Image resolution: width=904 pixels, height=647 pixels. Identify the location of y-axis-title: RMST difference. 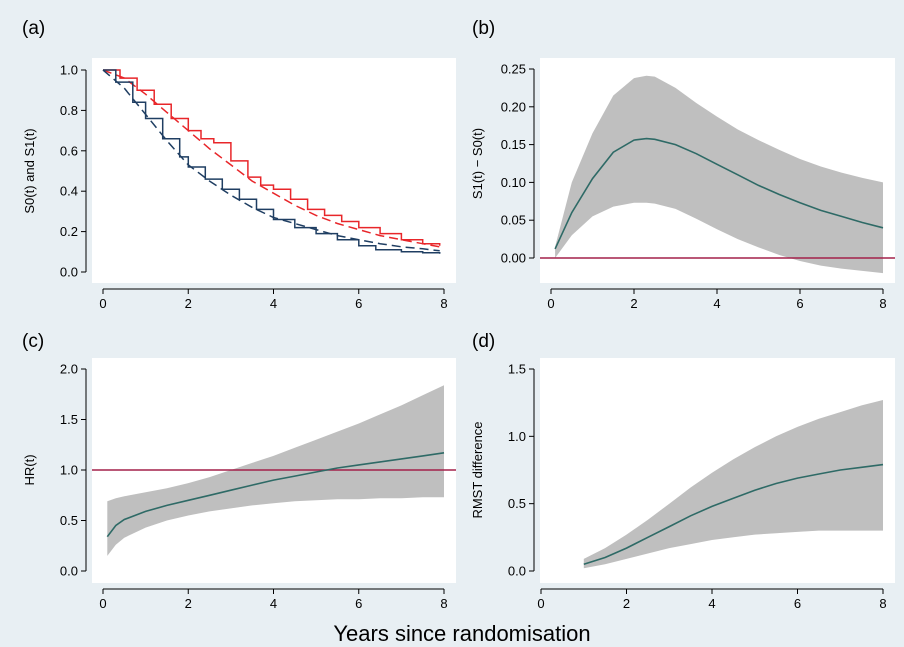
(477, 469).